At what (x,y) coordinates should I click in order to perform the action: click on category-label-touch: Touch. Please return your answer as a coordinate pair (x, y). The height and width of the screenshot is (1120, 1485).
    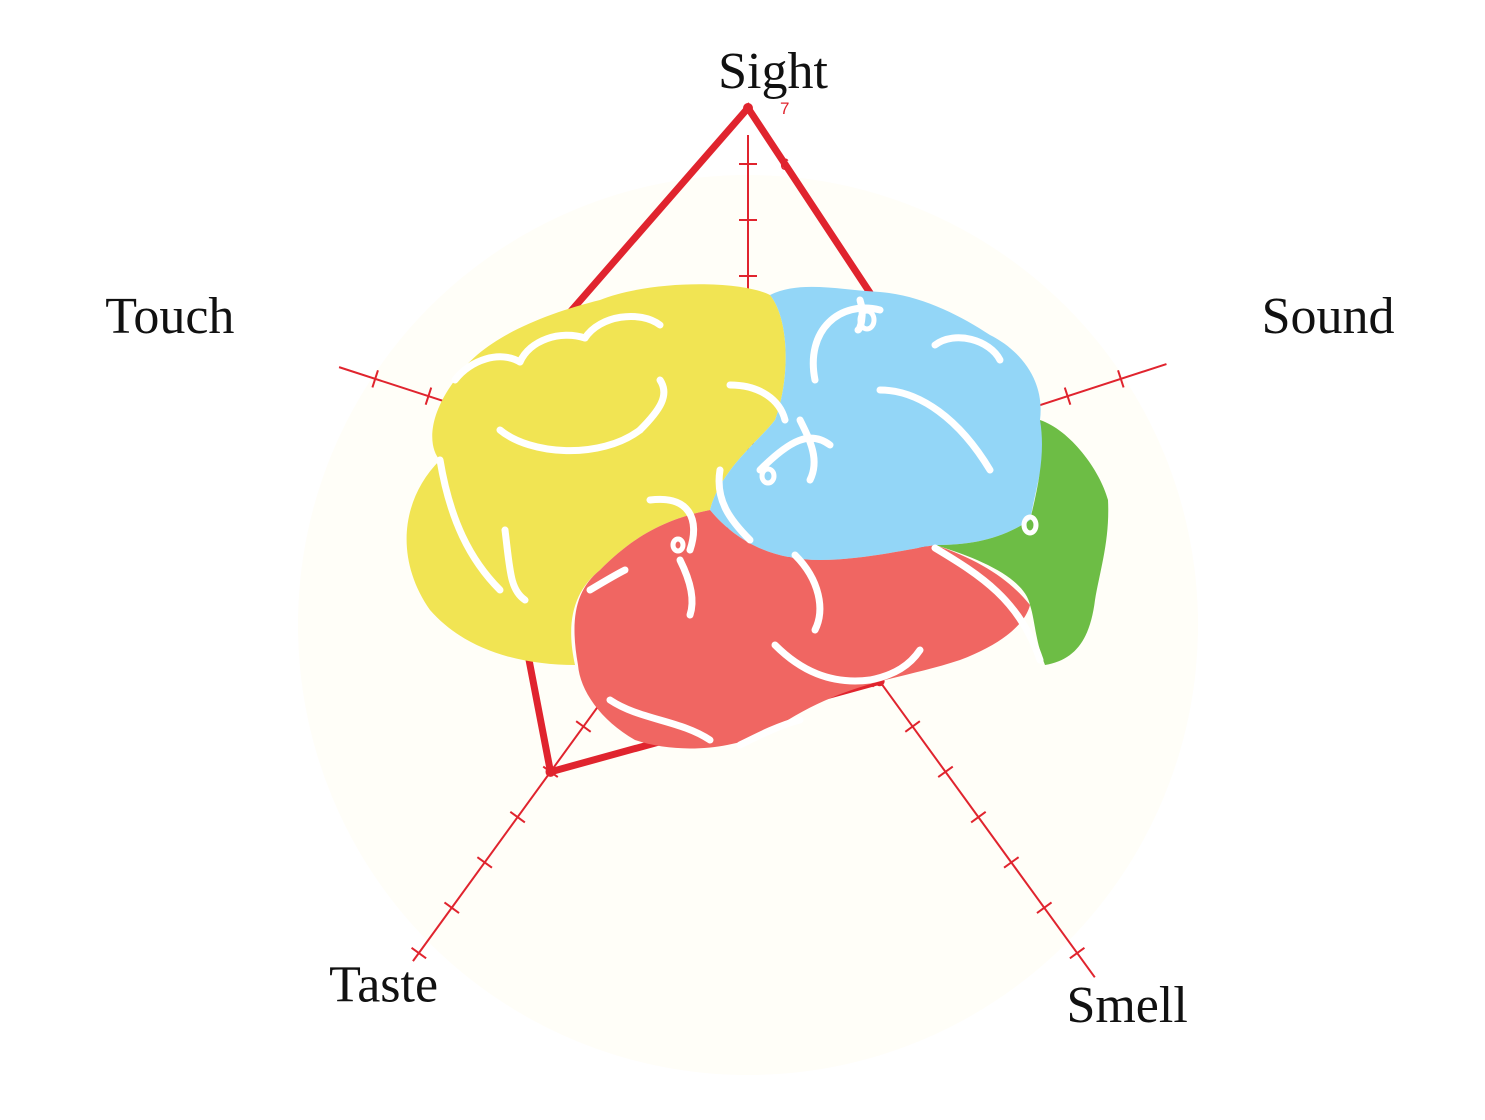
    Looking at the image, I should click on (169, 316).